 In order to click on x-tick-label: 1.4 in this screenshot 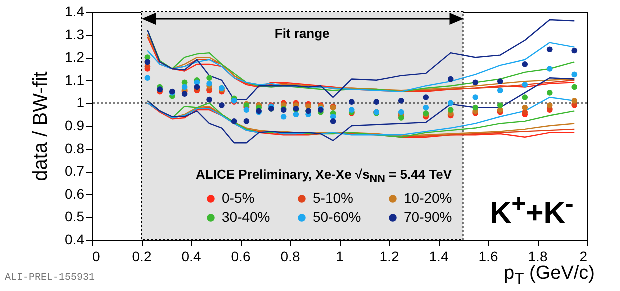, I will do `click(439, 256)`.